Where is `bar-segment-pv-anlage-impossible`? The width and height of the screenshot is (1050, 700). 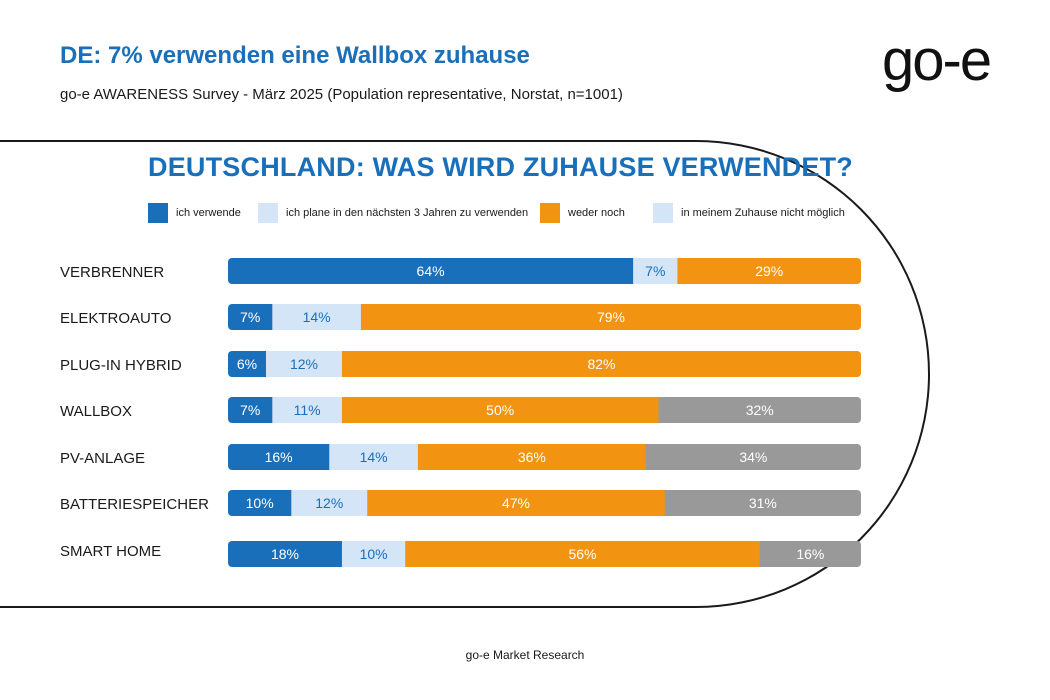
bar-segment-pv-anlage-impossible is located at coordinates (753, 457).